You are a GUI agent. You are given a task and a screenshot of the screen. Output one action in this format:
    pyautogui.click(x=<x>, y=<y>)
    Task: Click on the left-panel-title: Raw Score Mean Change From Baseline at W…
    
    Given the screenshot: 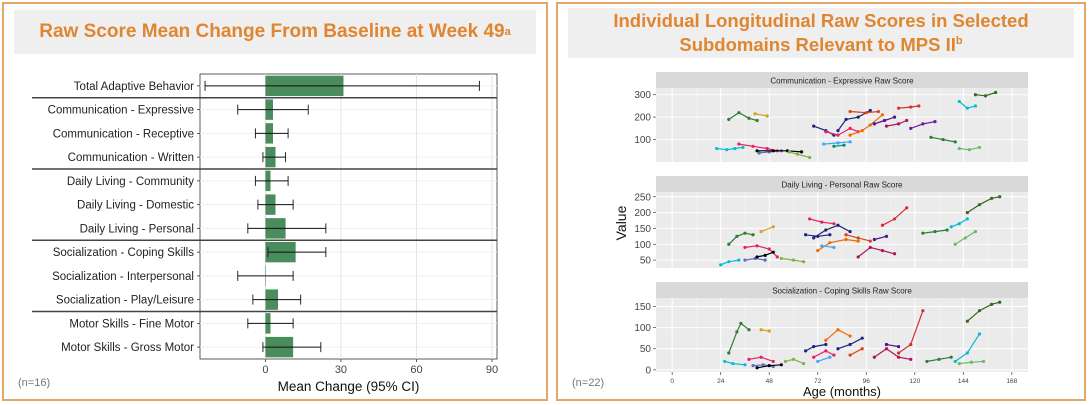 What is the action you would take?
    pyautogui.click(x=275, y=32)
    